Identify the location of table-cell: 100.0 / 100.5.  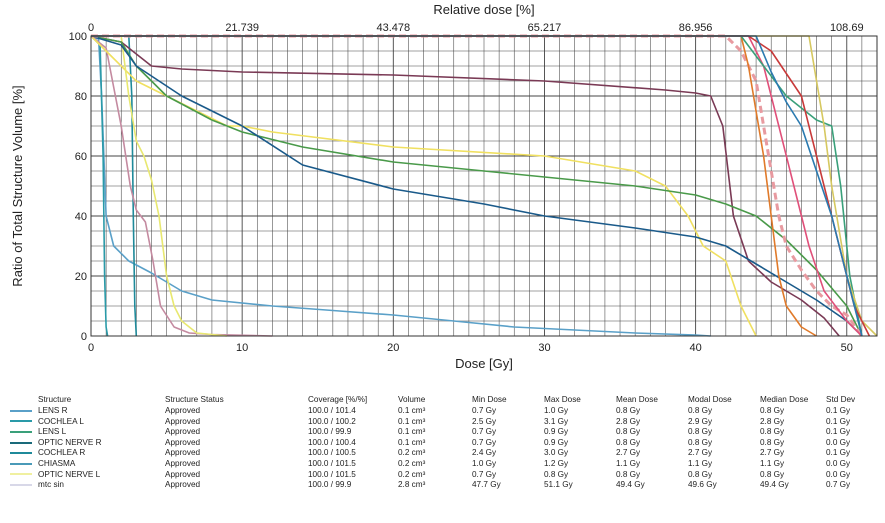
(332, 453).